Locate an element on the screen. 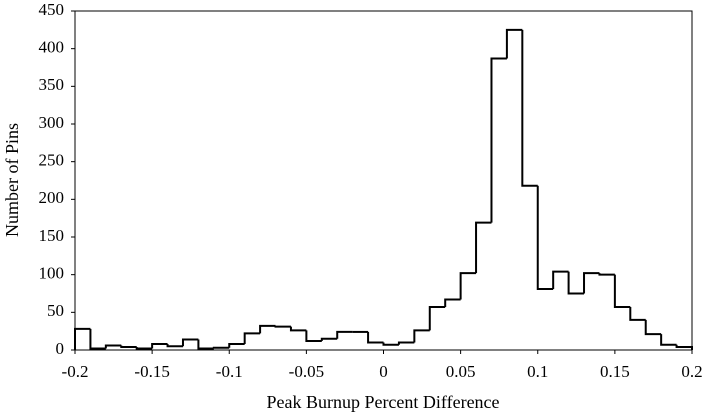 The height and width of the screenshot is (416, 706). x-tick-label: -0.05 is located at coordinates (306, 371).